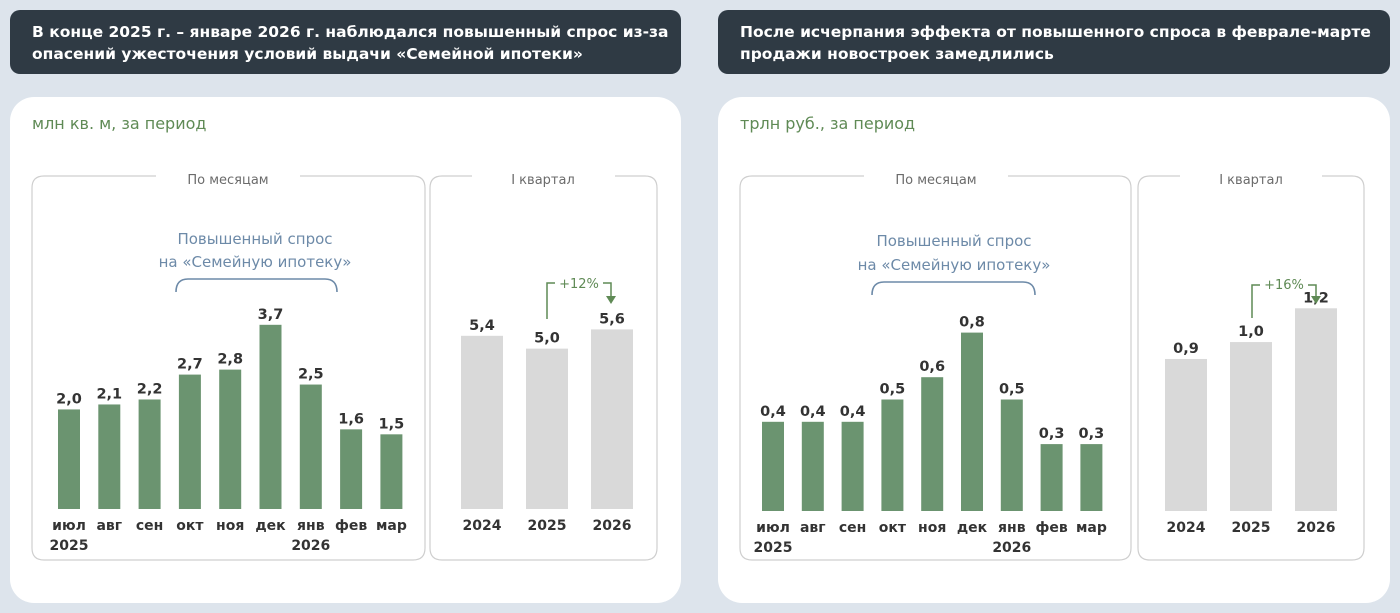 The image size is (1400, 613). What do you see at coordinates (1051, 528) in the screenshot?
I see `right-monthly-x-label: фев` at bounding box center [1051, 528].